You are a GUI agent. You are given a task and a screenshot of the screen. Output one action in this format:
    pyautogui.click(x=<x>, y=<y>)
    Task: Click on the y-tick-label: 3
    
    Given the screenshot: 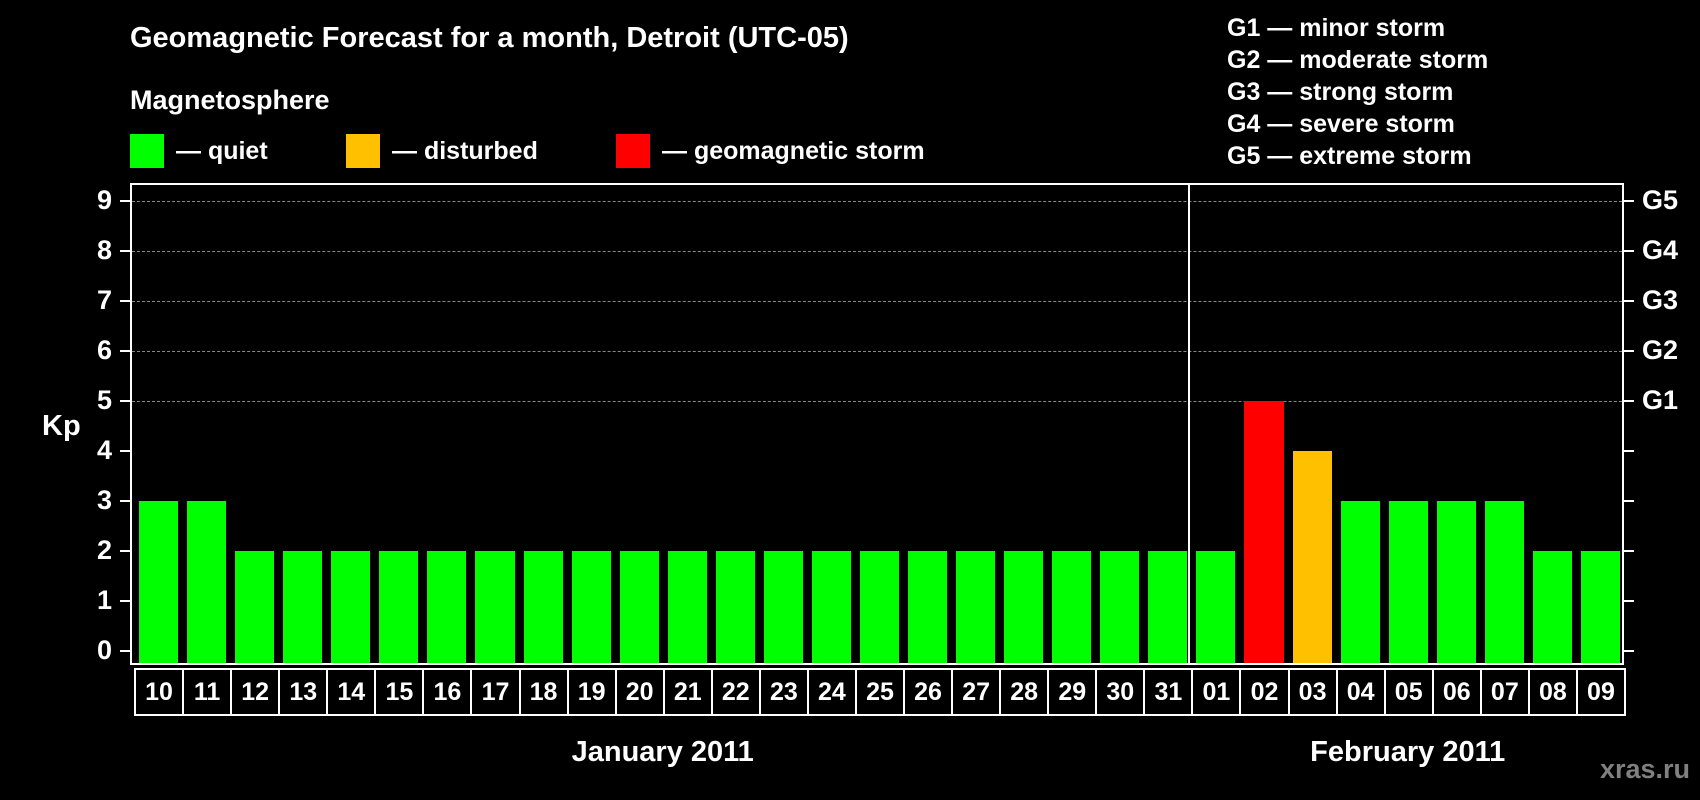 What is the action you would take?
    pyautogui.click(x=104, y=500)
    